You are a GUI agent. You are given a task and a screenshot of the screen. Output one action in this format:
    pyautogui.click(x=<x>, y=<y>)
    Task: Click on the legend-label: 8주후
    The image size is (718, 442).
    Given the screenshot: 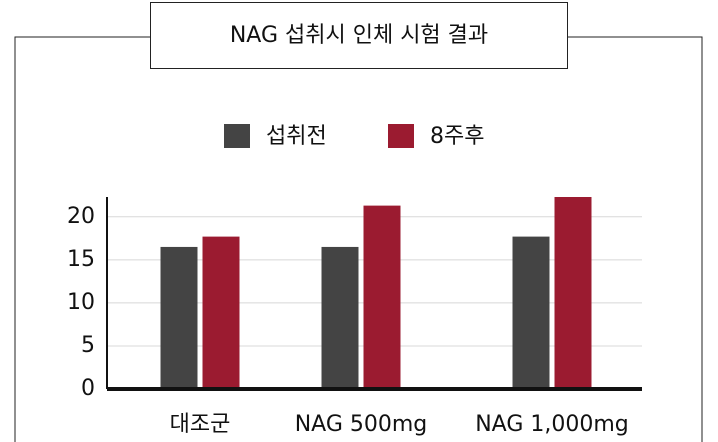 What is the action you would take?
    pyautogui.click(x=457, y=136)
    